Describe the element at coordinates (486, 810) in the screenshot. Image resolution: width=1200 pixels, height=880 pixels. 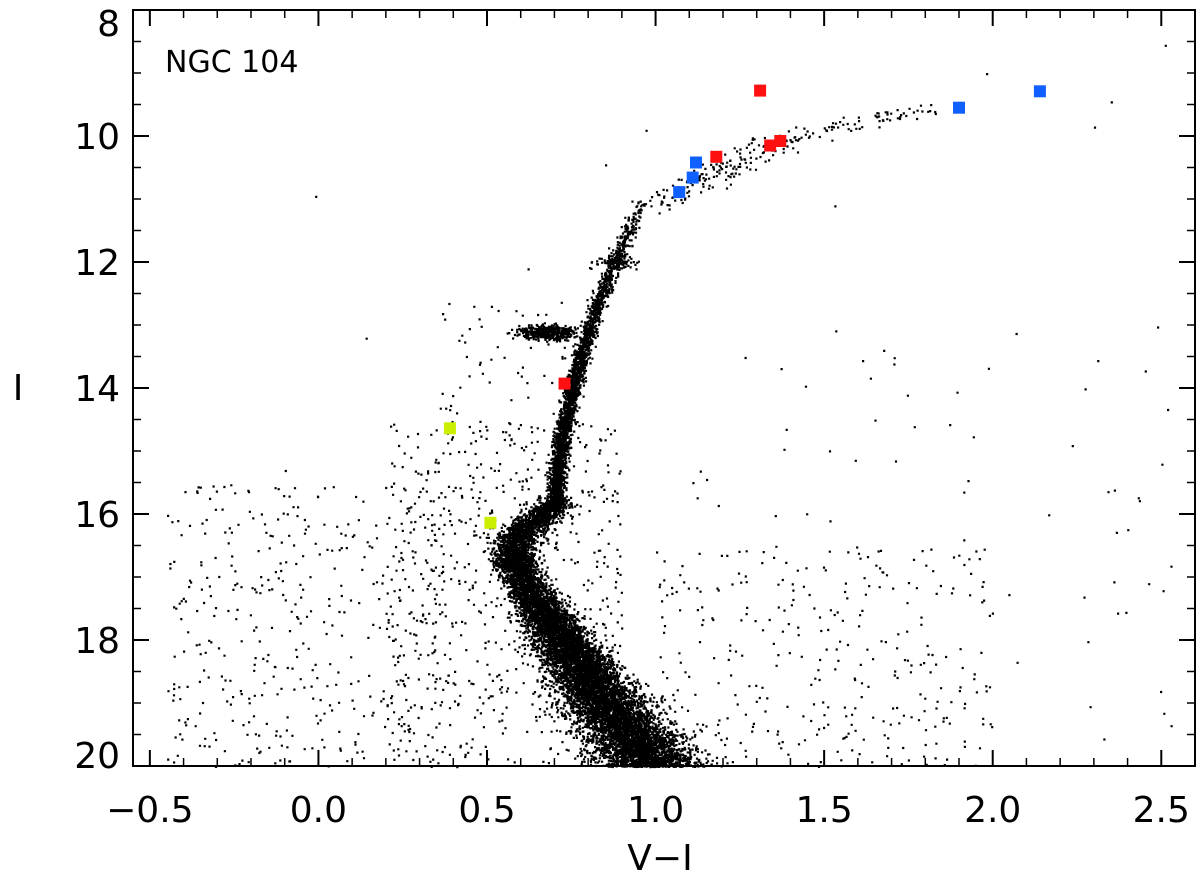
I see `x-tick-label: 0.5` at that location.